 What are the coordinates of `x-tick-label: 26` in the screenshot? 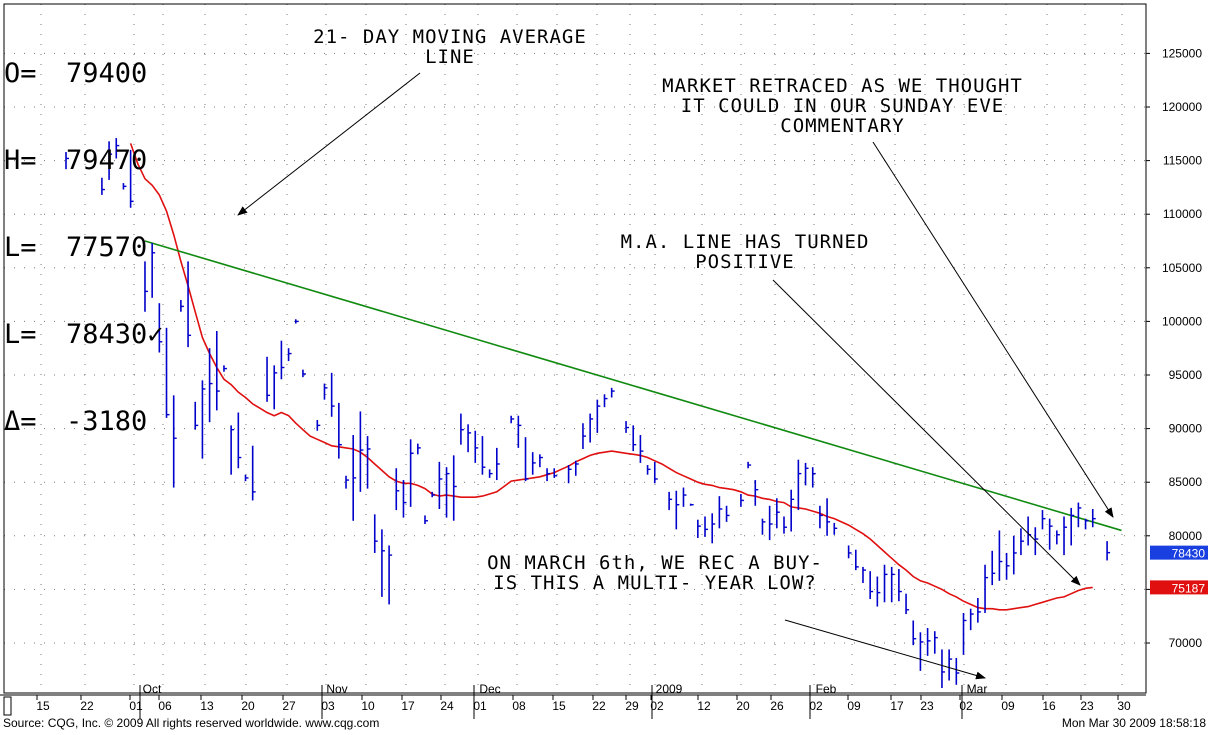 It's located at (777, 706).